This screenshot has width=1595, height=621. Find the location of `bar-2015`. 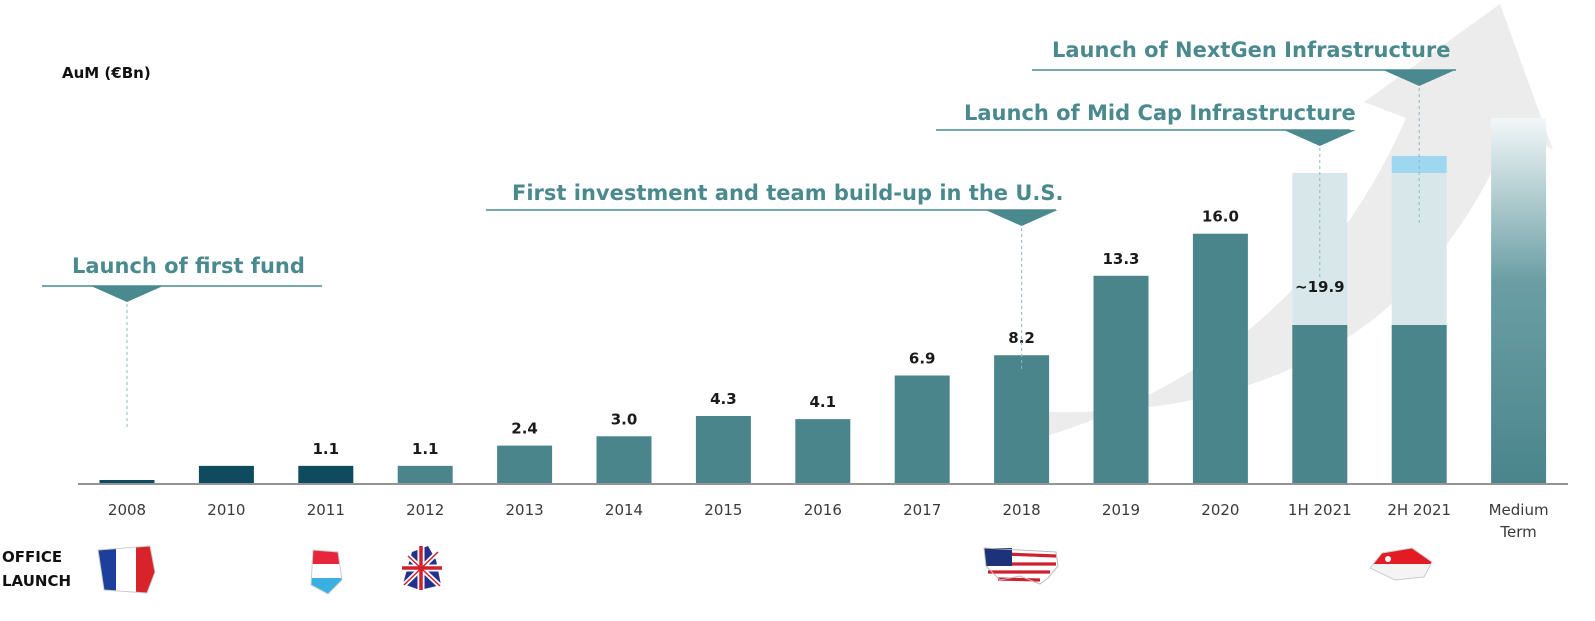

bar-2015 is located at coordinates (723, 449).